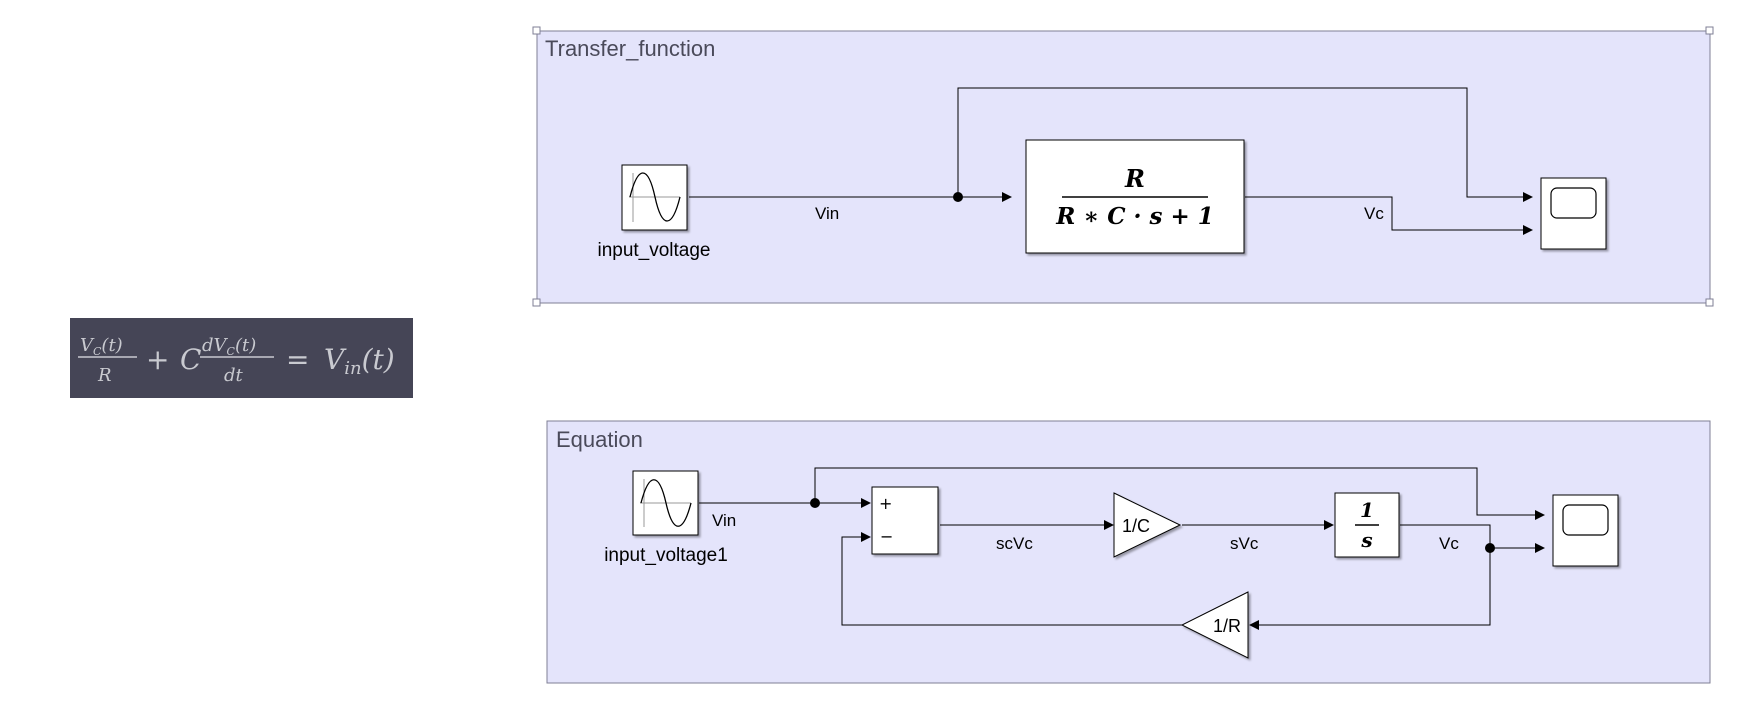 This screenshot has width=1752, height=722. I want to click on signal-line-vin-branch, so click(1245, 144).